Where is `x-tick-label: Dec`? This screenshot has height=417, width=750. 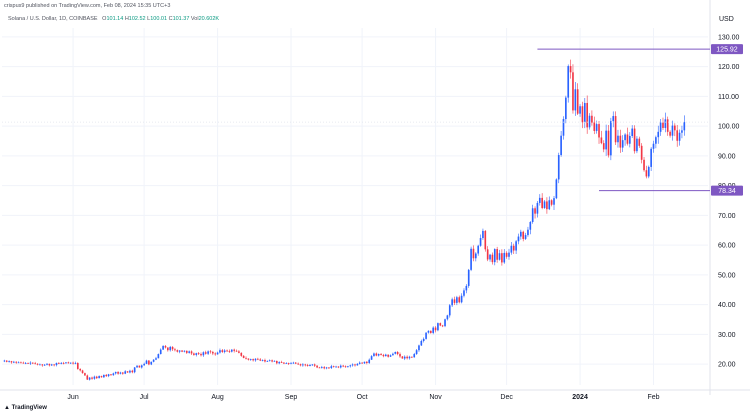 x-tick-label: Dec is located at coordinates (506, 397).